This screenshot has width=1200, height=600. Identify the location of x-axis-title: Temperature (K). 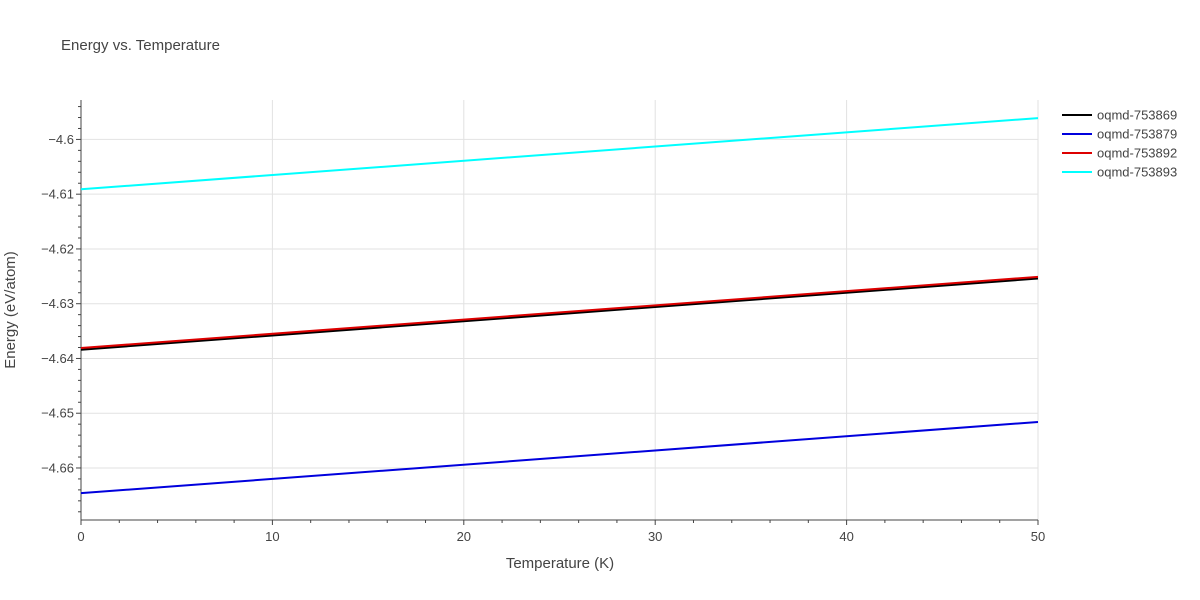
(560, 563).